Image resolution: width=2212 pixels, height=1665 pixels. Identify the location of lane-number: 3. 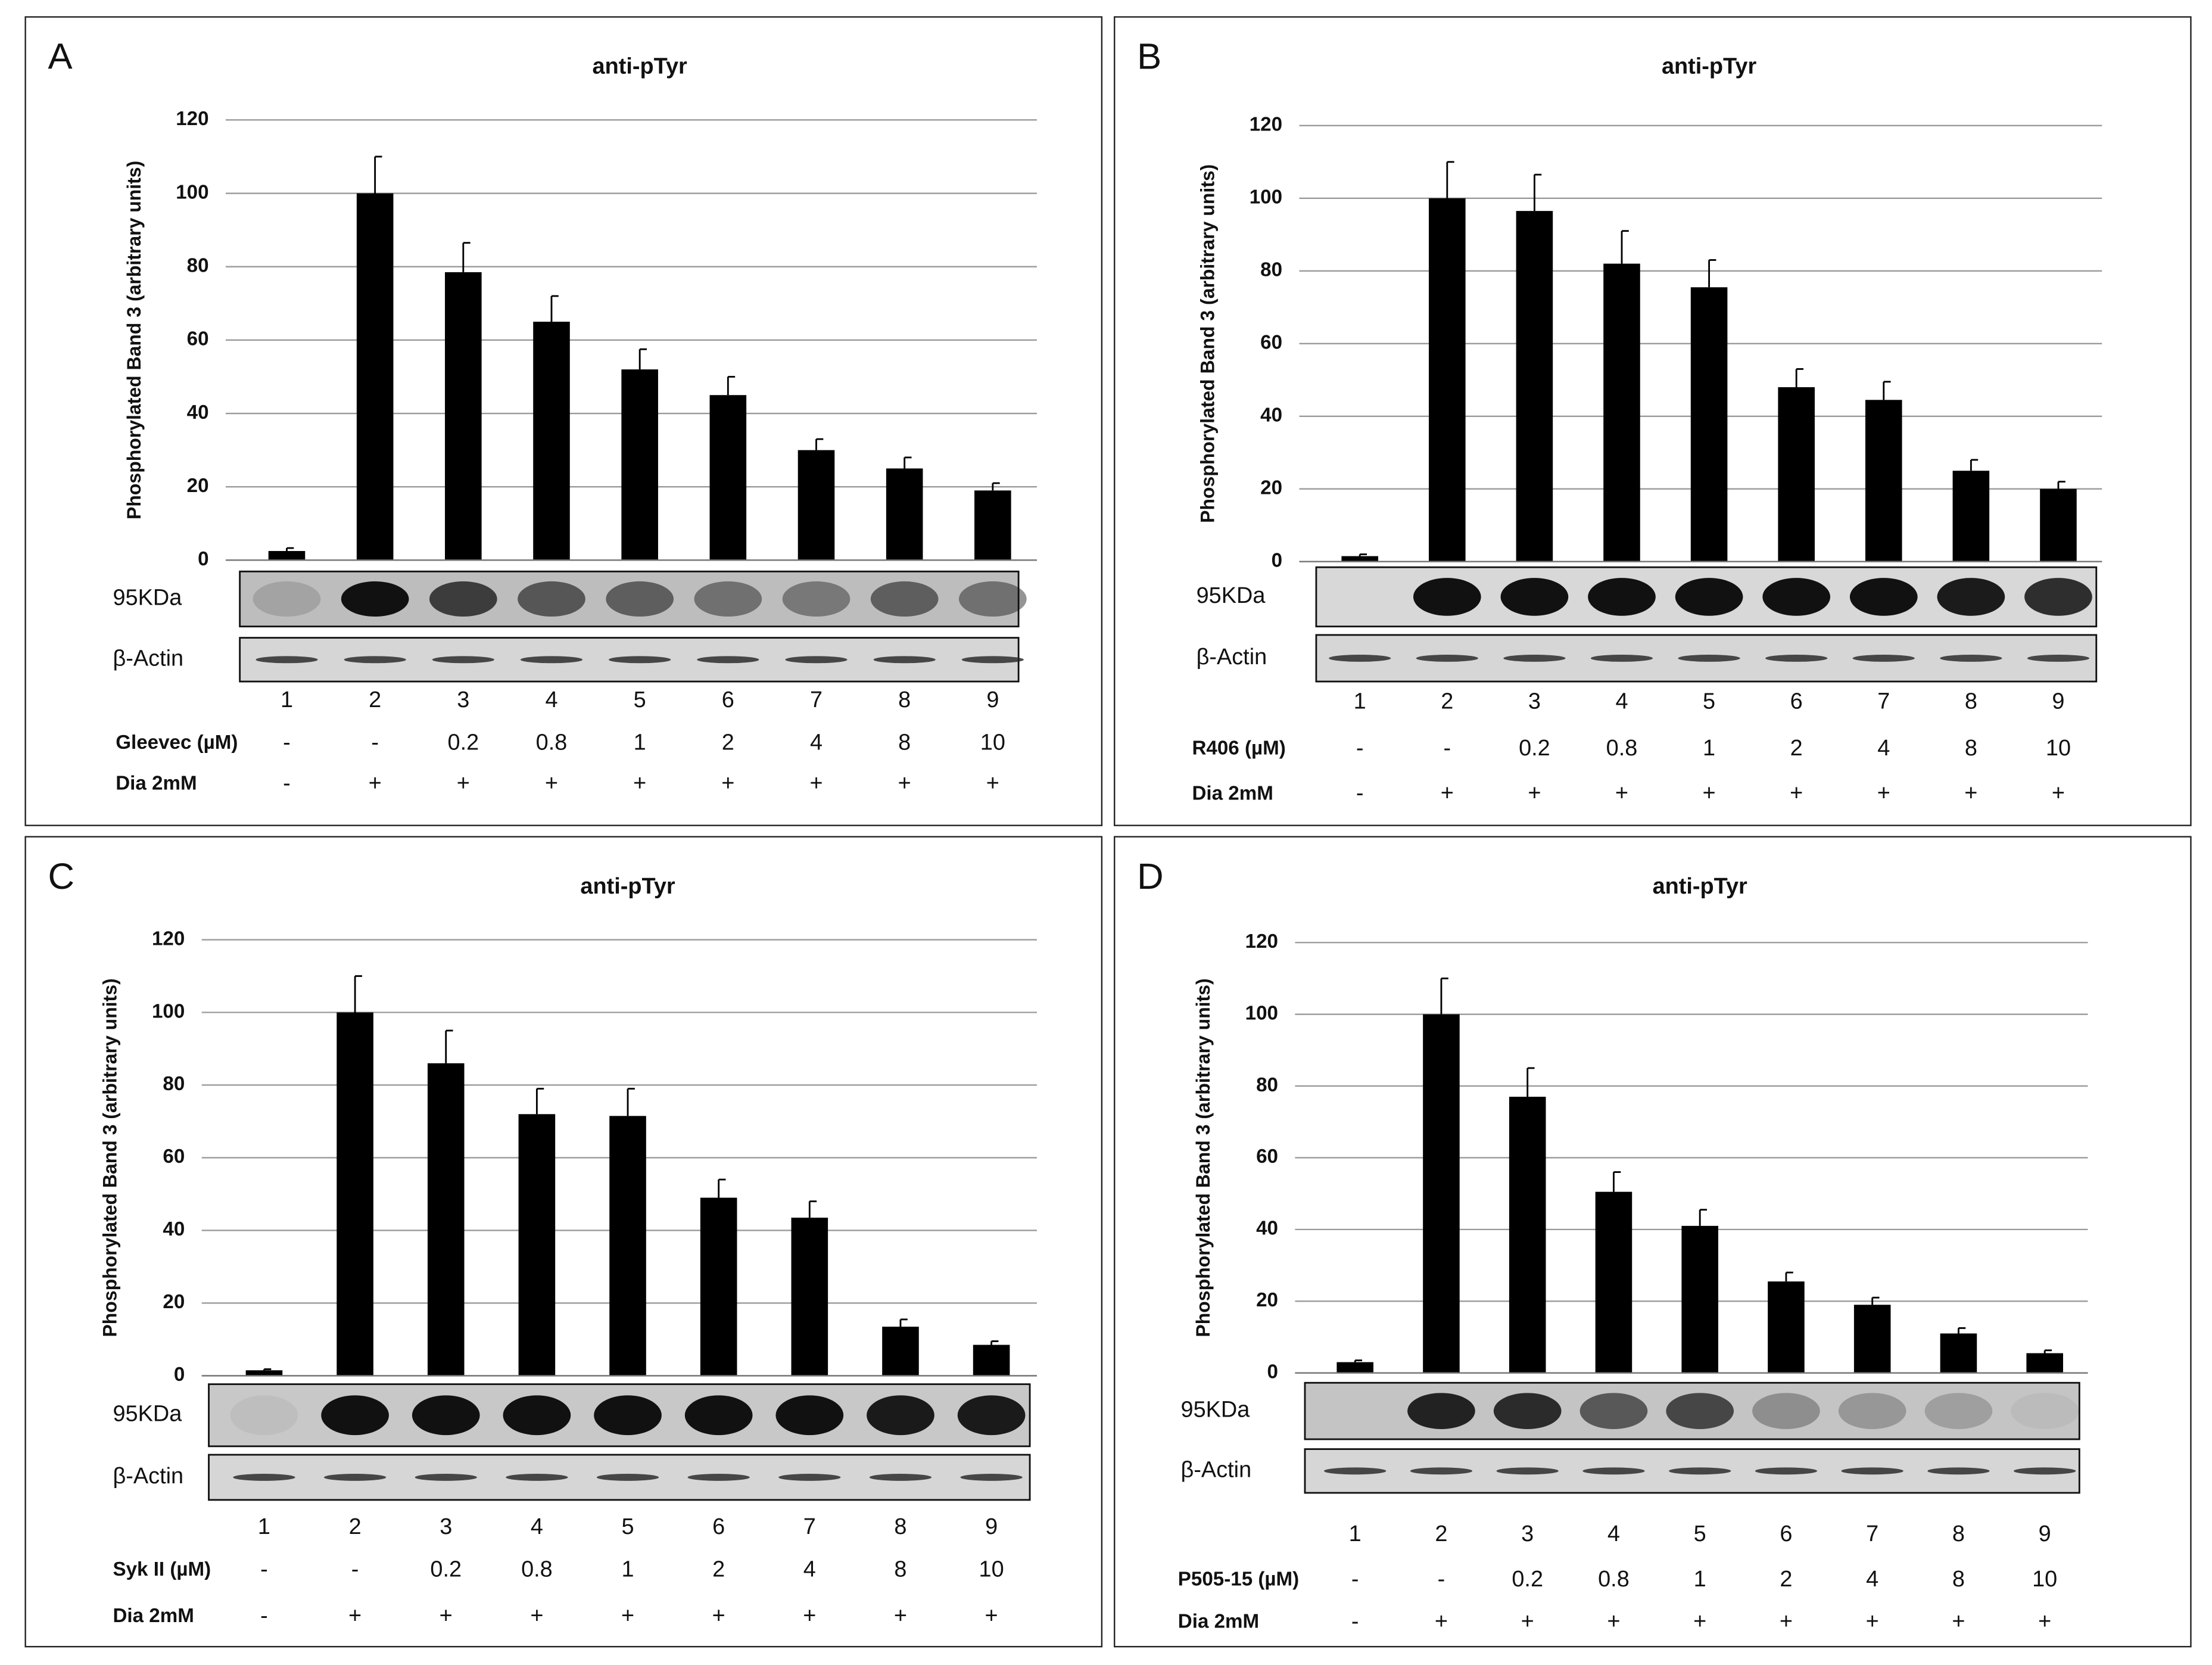
(446, 1526).